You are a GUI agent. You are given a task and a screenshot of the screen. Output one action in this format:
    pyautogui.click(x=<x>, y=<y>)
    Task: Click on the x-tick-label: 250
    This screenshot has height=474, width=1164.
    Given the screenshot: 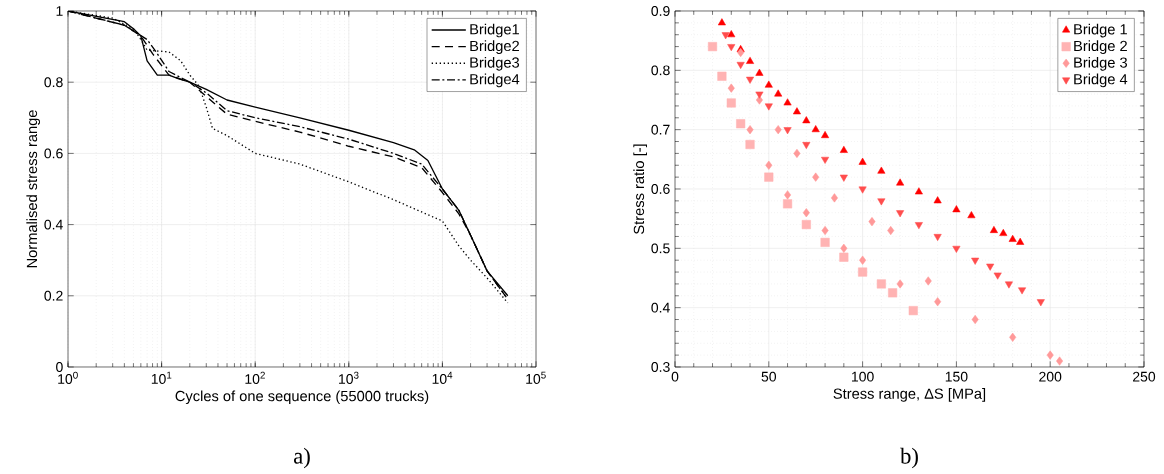 What is the action you would take?
    pyautogui.click(x=1144, y=376)
    